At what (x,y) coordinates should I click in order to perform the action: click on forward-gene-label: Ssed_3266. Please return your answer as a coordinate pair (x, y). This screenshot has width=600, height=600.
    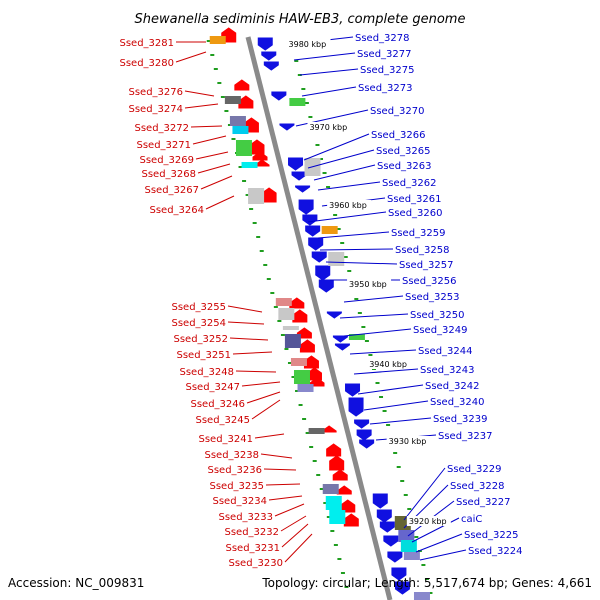
    Looking at the image, I should click on (398, 135).